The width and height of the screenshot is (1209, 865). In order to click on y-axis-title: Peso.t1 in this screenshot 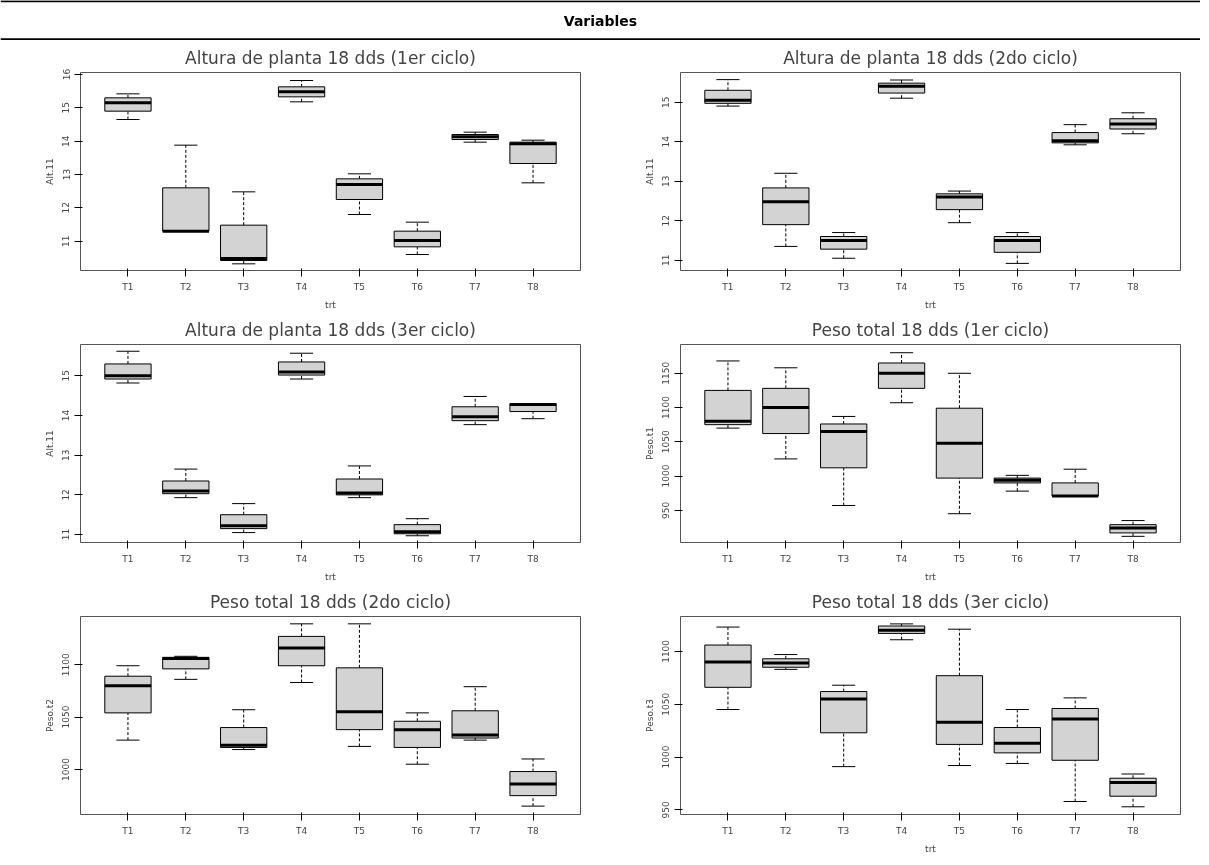, I will do `click(649, 443)`.